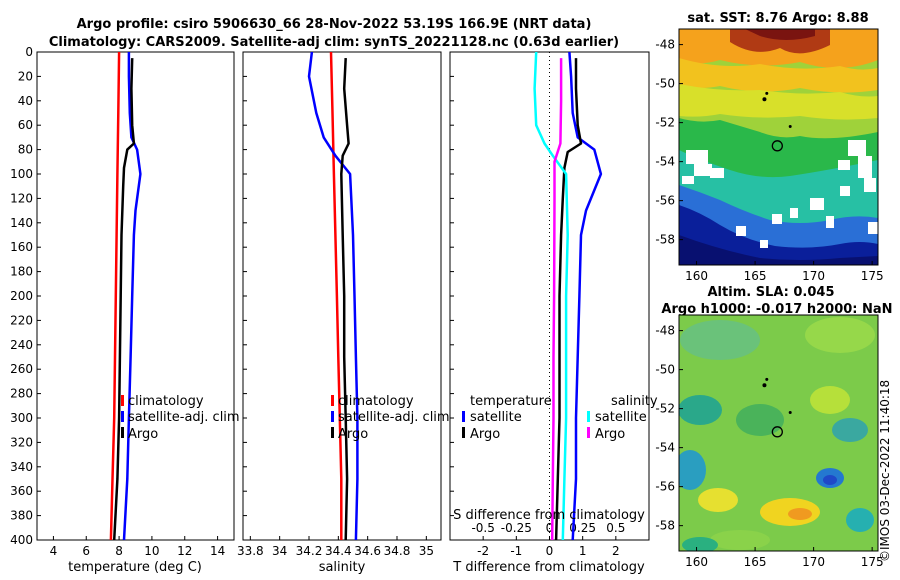 This screenshot has width=900, height=580. I want to click on depth-tick-label: 160, so click(21, 247).